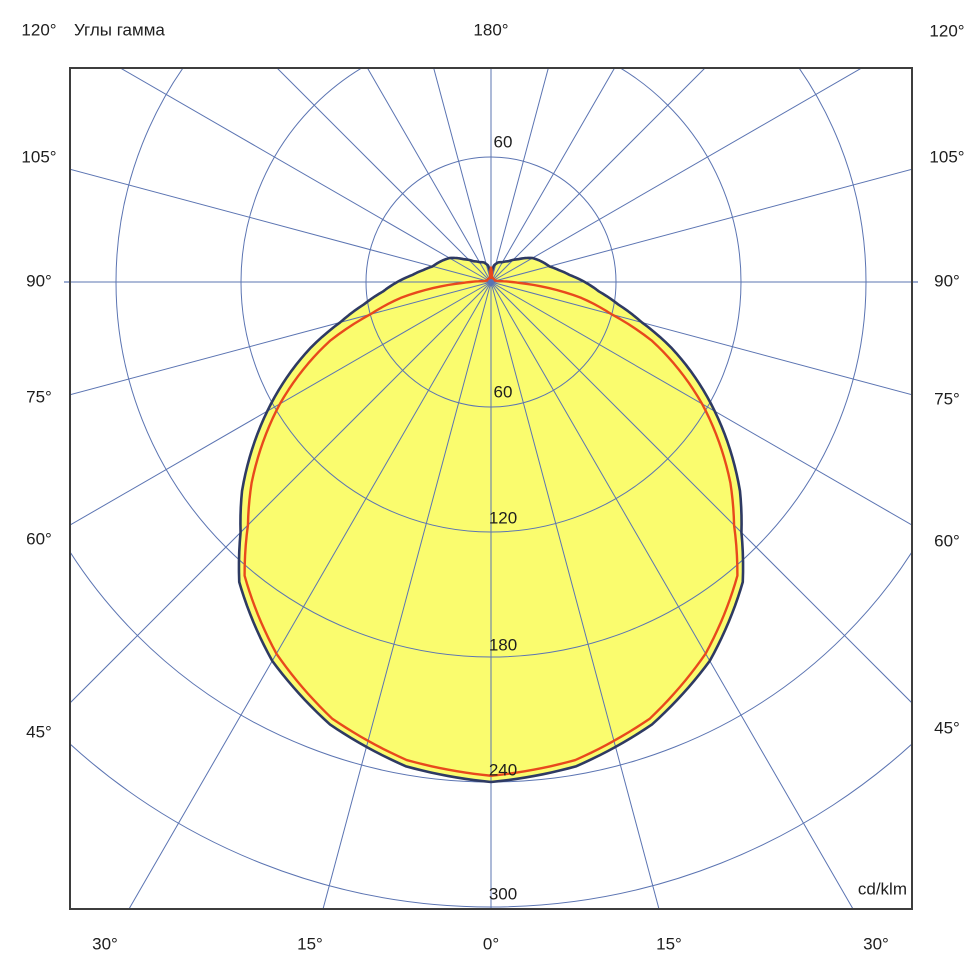 This screenshot has height=980, width=980. Describe the element at coordinates (310, 944) in the screenshot. I see `gamma-label-bottom-15l: 15°` at that location.